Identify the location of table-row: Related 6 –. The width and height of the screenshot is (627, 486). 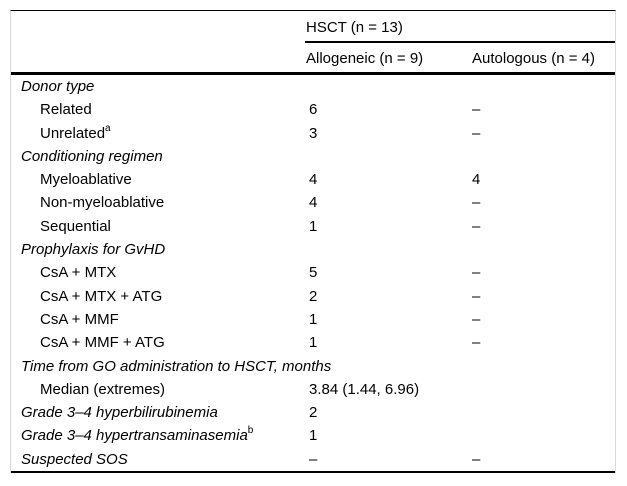
(313, 109).